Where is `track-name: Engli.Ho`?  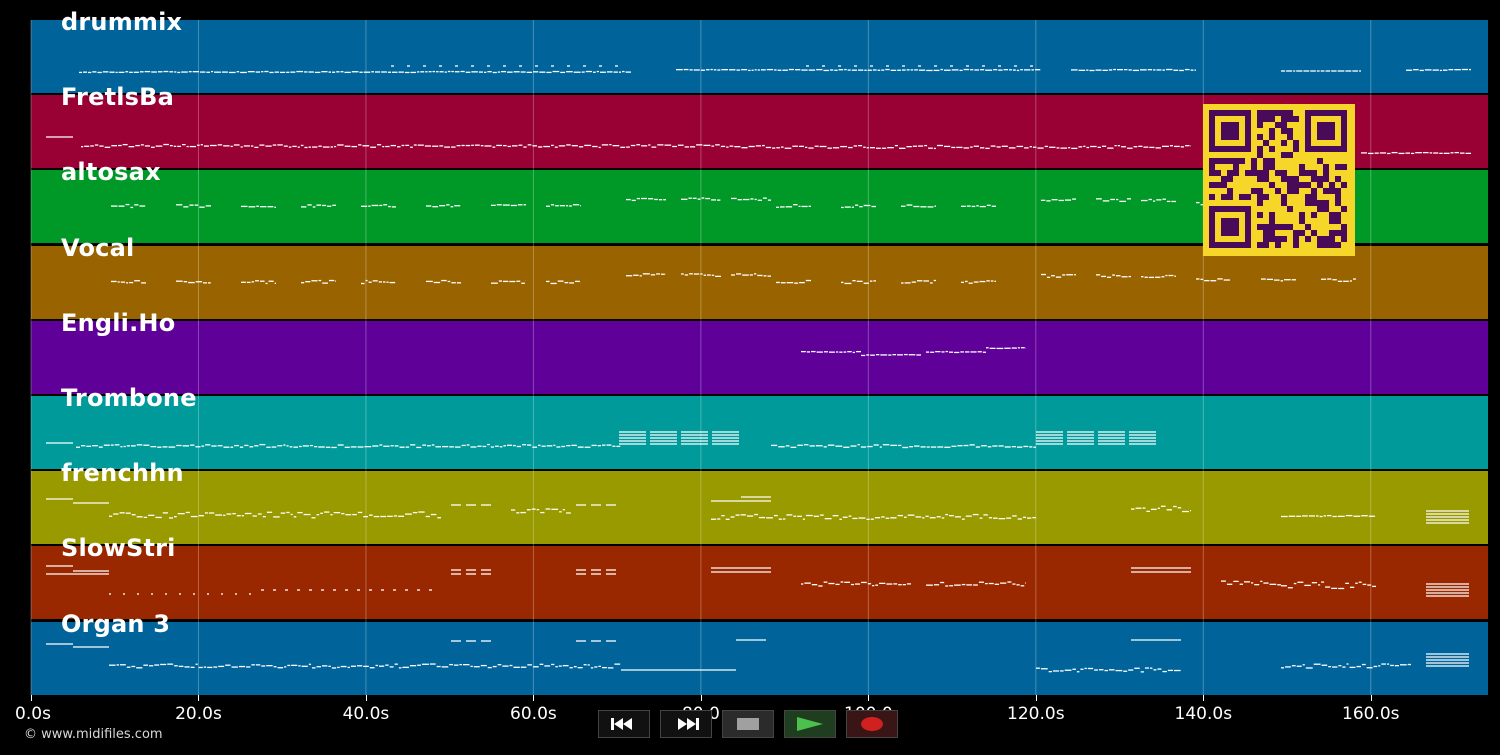
track-name: Engli.Ho is located at coordinates (118, 322).